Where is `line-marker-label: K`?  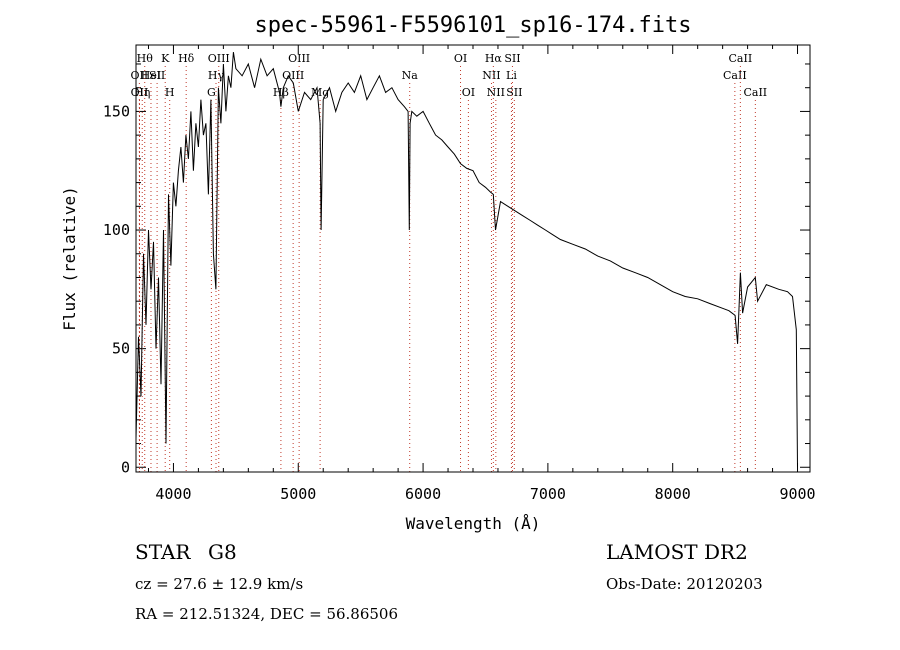
line-marker-label: K is located at coordinates (165, 58).